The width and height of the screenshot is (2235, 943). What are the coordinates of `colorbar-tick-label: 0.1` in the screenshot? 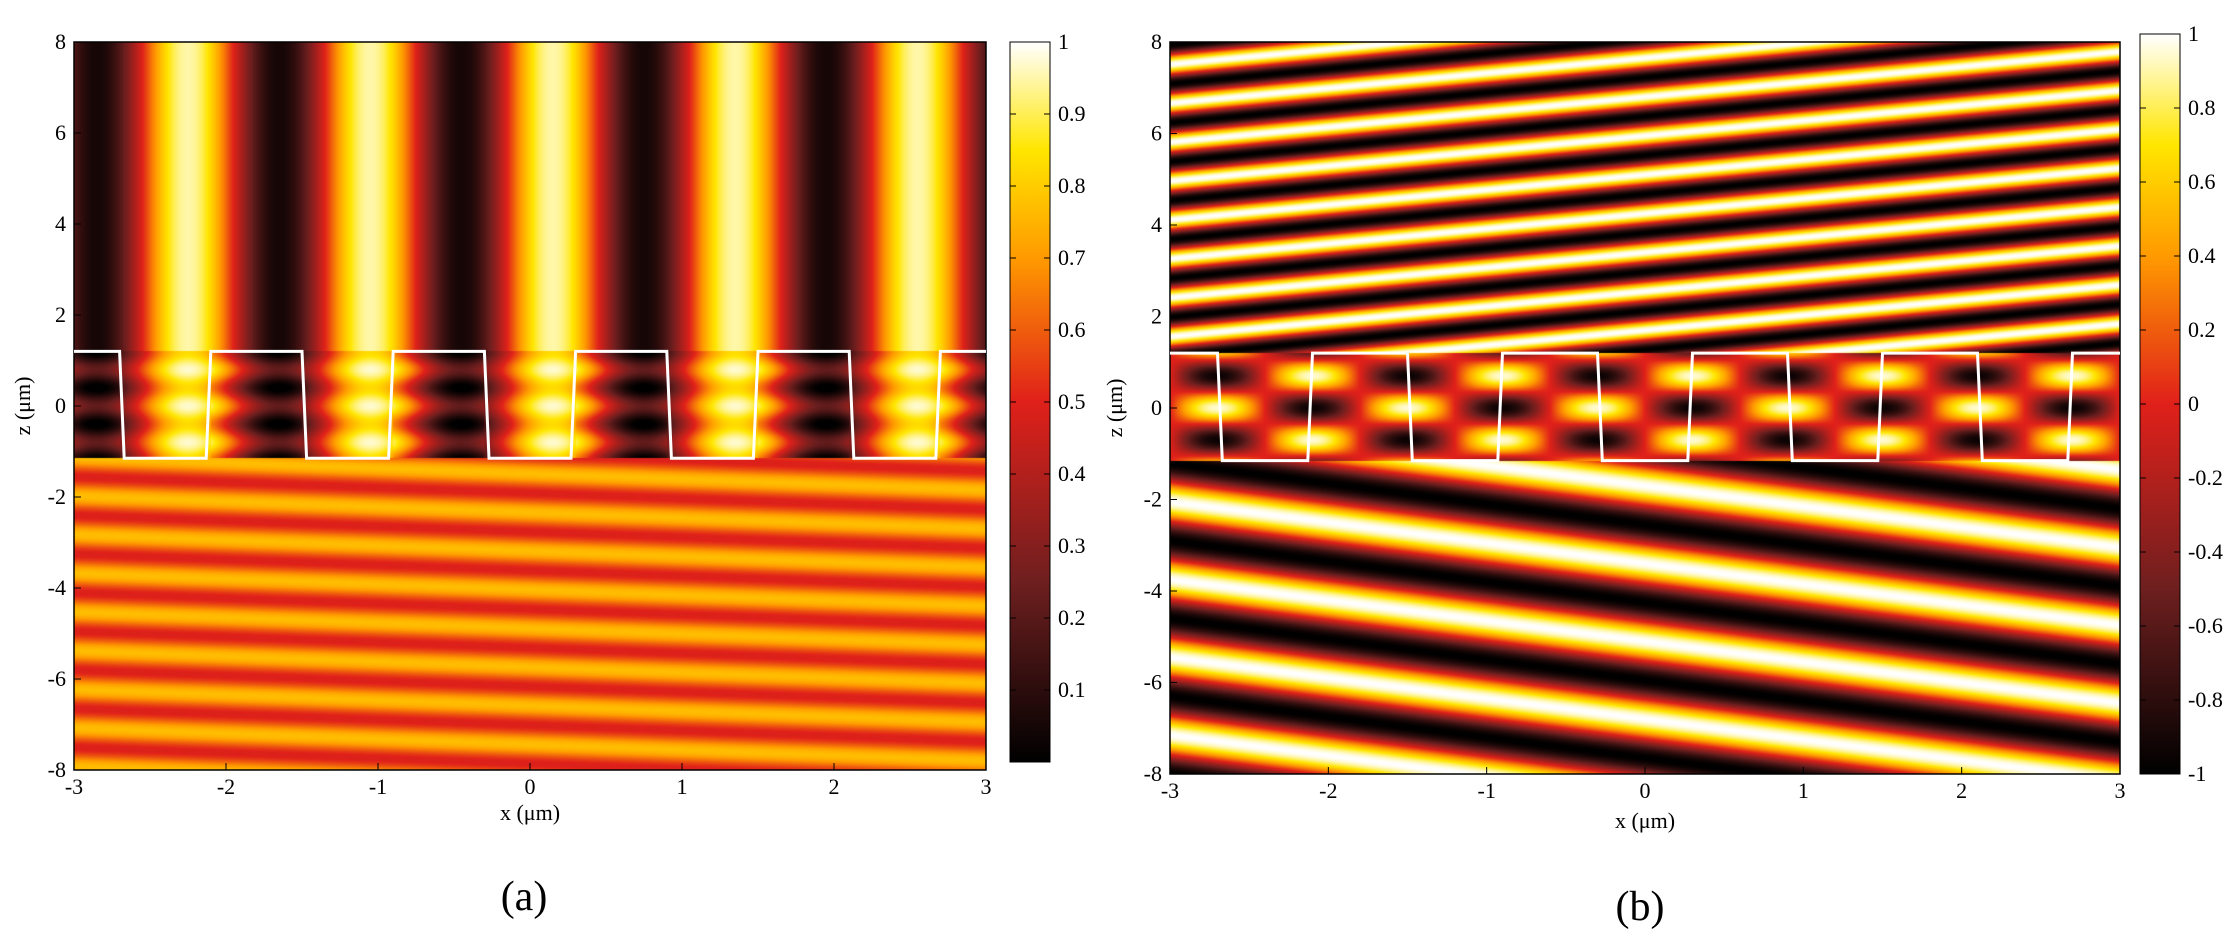 It's located at (1072, 689).